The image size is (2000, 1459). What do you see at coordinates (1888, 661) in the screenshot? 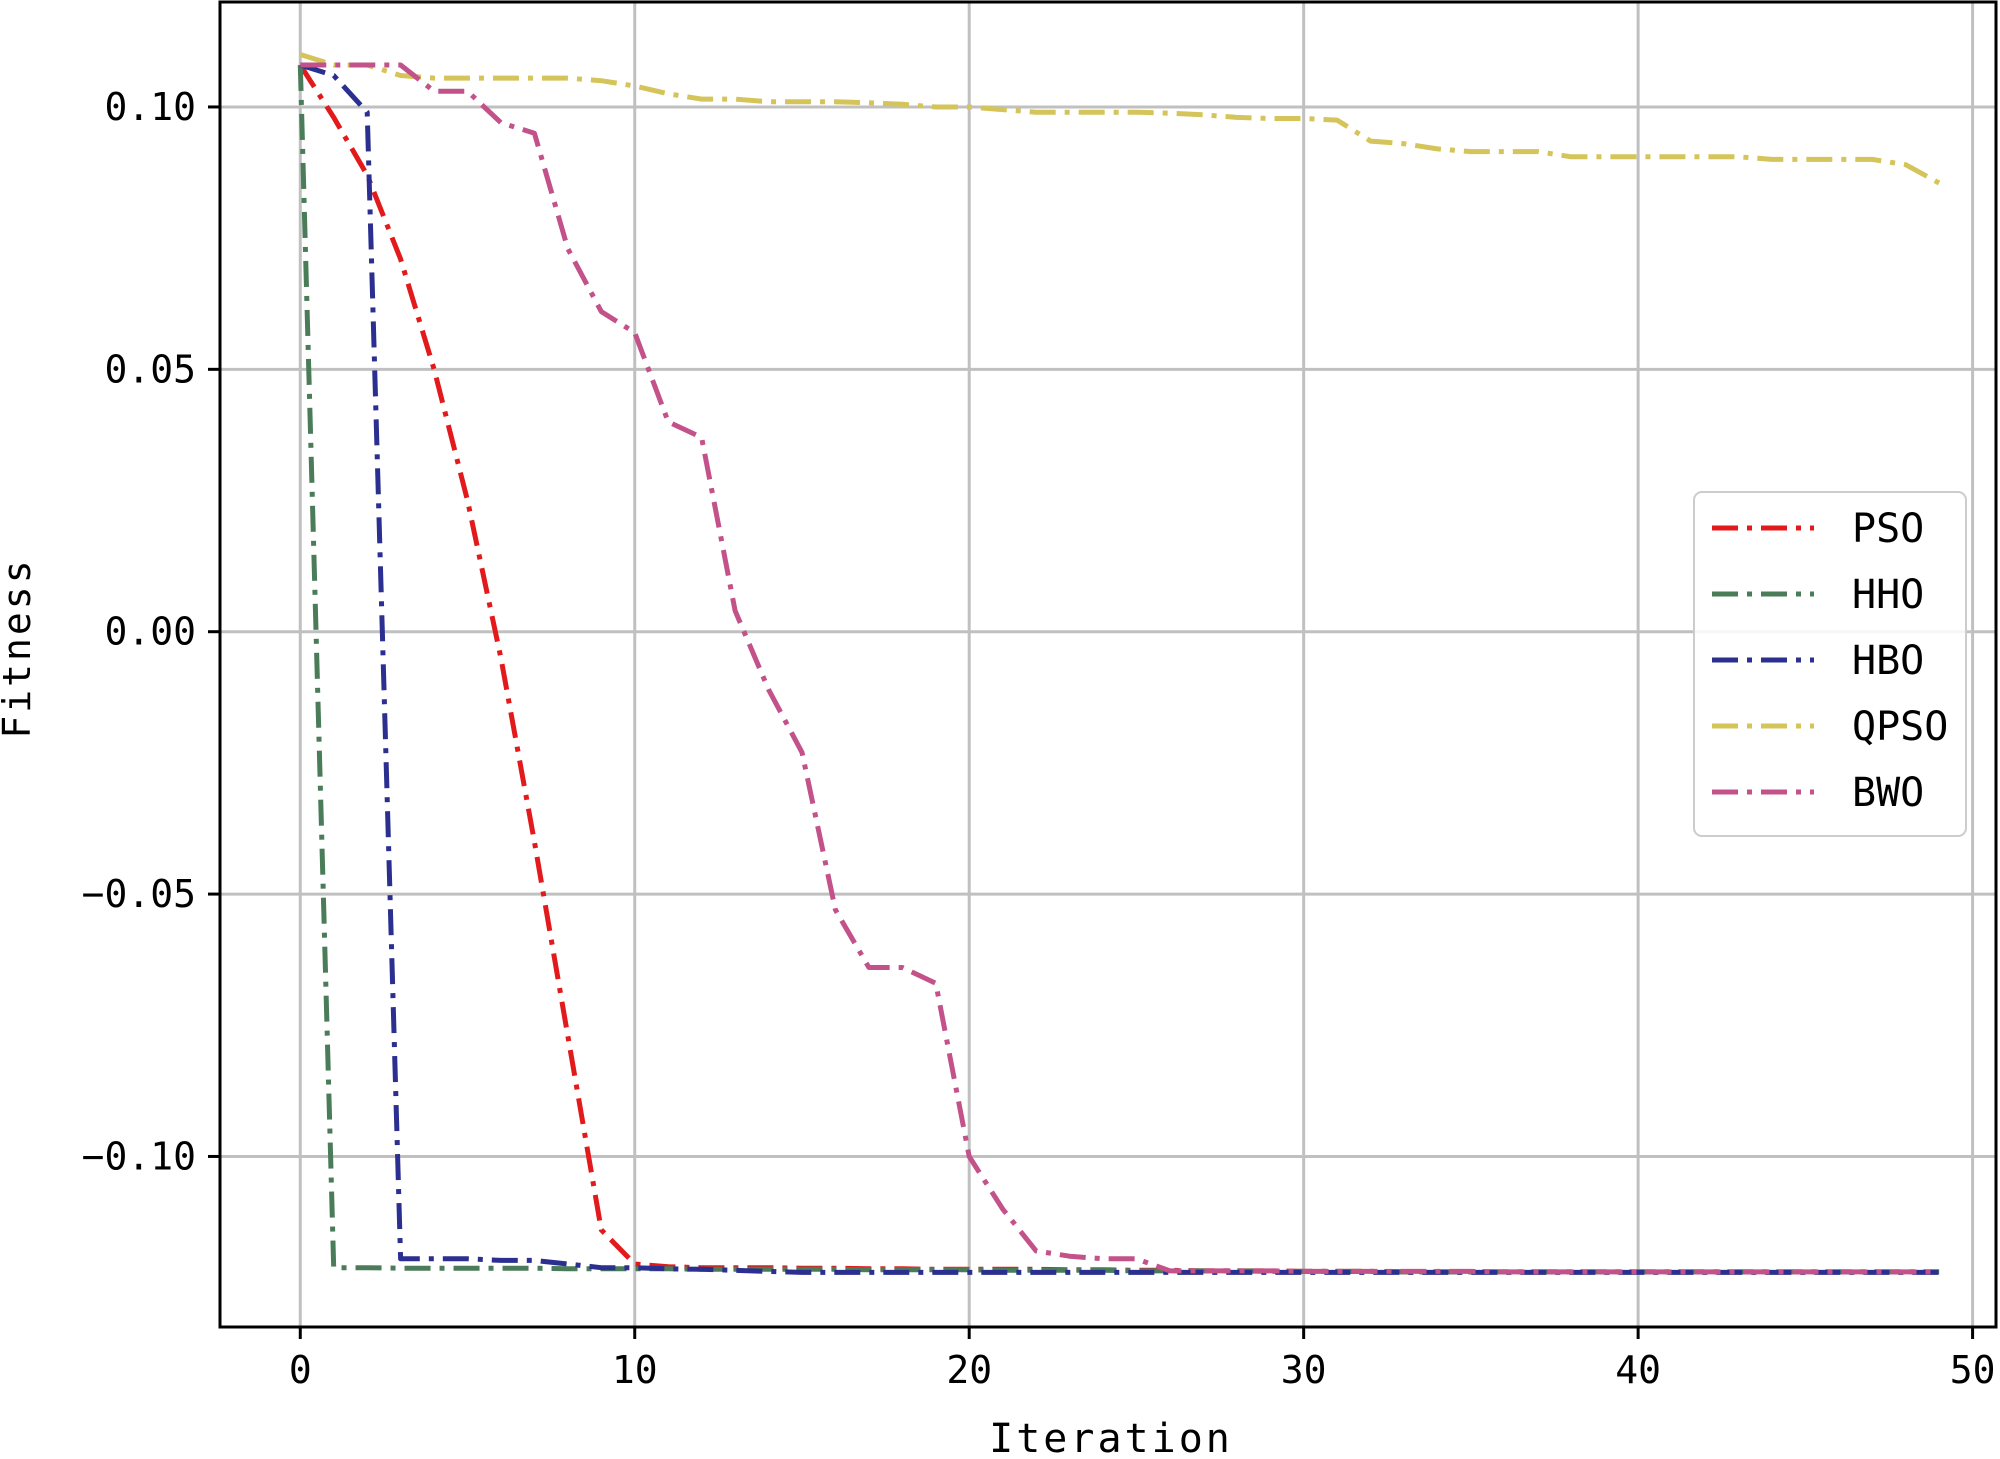
I see `legend-label-hbo: HBO` at bounding box center [1888, 661].